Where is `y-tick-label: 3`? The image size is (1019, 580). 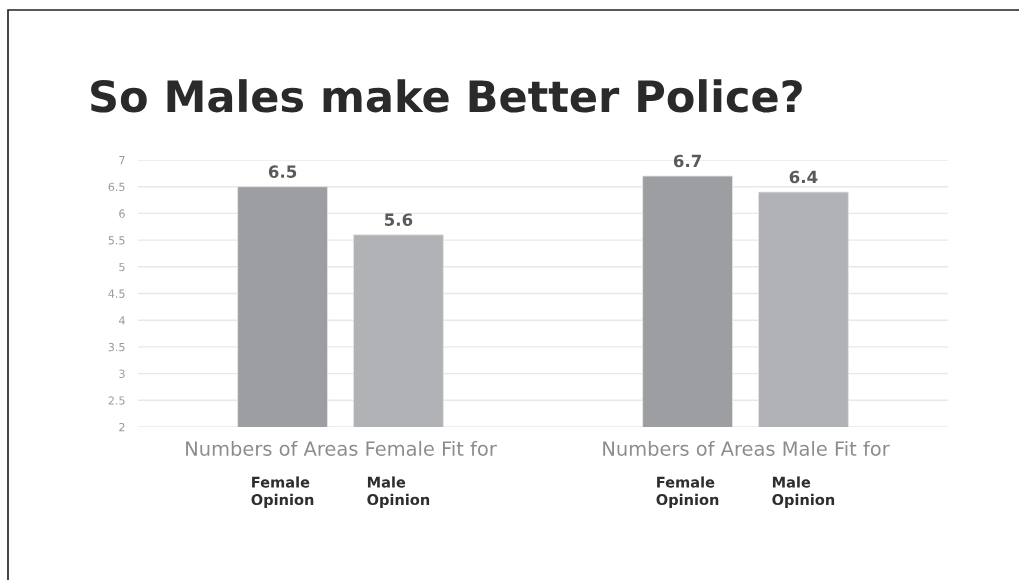 y-tick-label: 3 is located at coordinates (122, 373).